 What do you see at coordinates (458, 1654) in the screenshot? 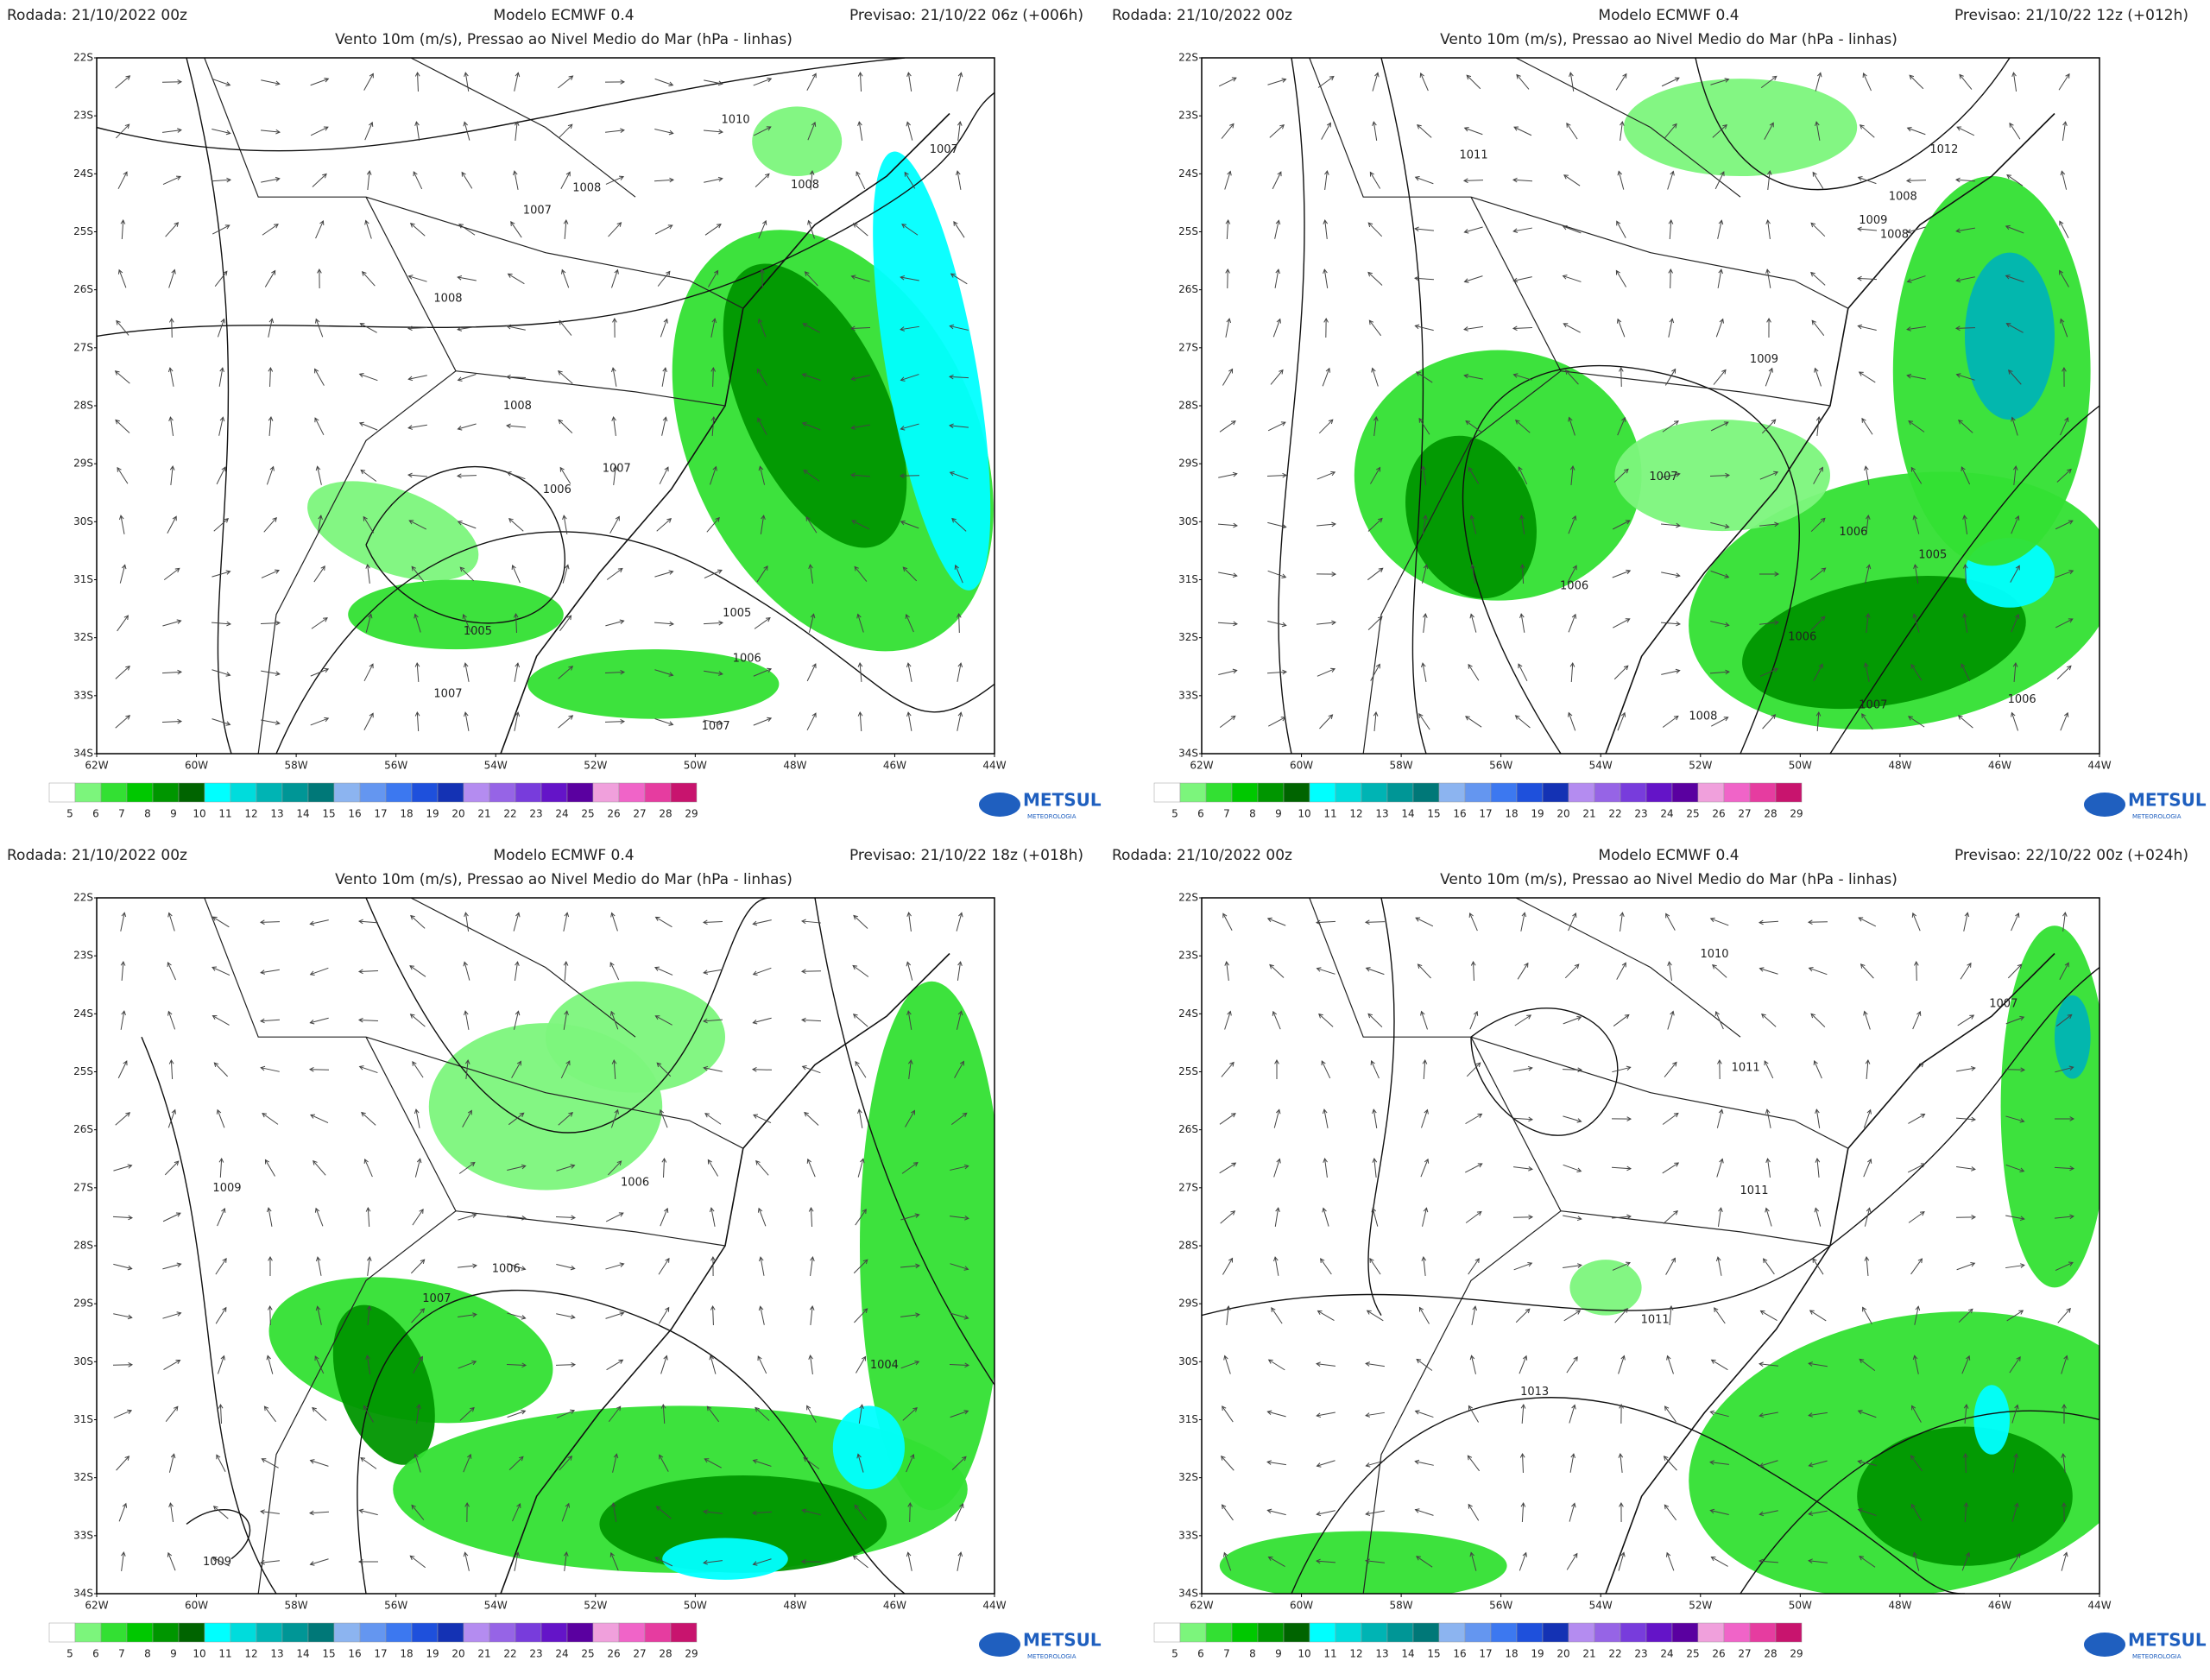
I see `colorbar-label: 20` at bounding box center [458, 1654].